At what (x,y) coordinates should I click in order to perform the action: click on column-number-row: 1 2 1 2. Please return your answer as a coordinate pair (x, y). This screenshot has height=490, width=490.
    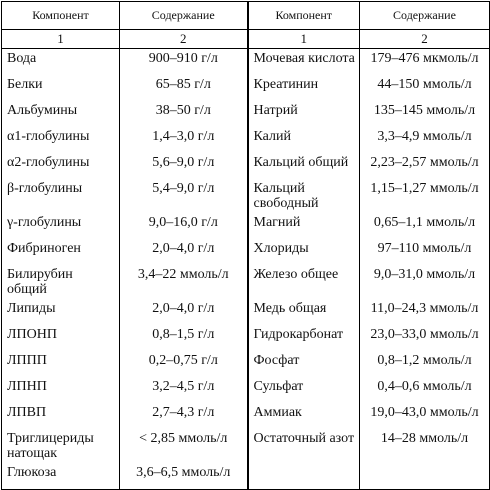
    Looking at the image, I should click on (245, 39).